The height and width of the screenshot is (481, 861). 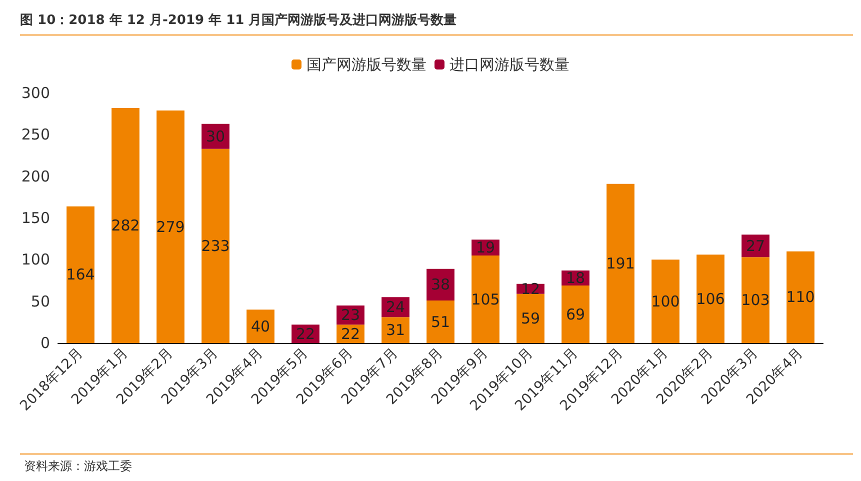 I want to click on data-label: 164, so click(x=80, y=275).